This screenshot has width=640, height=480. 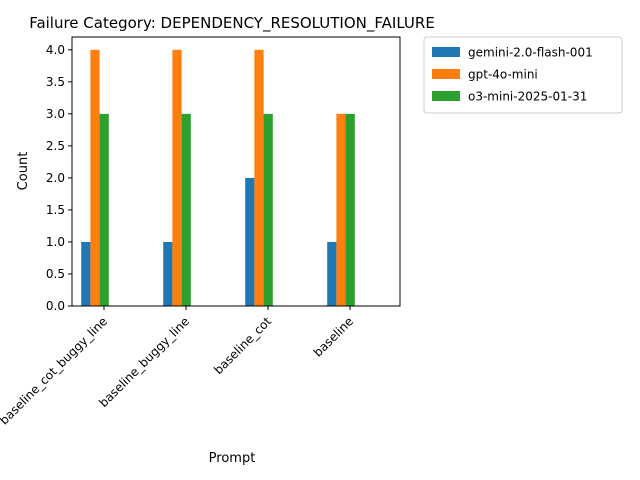 I want to click on bar-o3-mini-2025-01-31-baseline_cot_buggy_line, so click(x=104, y=209).